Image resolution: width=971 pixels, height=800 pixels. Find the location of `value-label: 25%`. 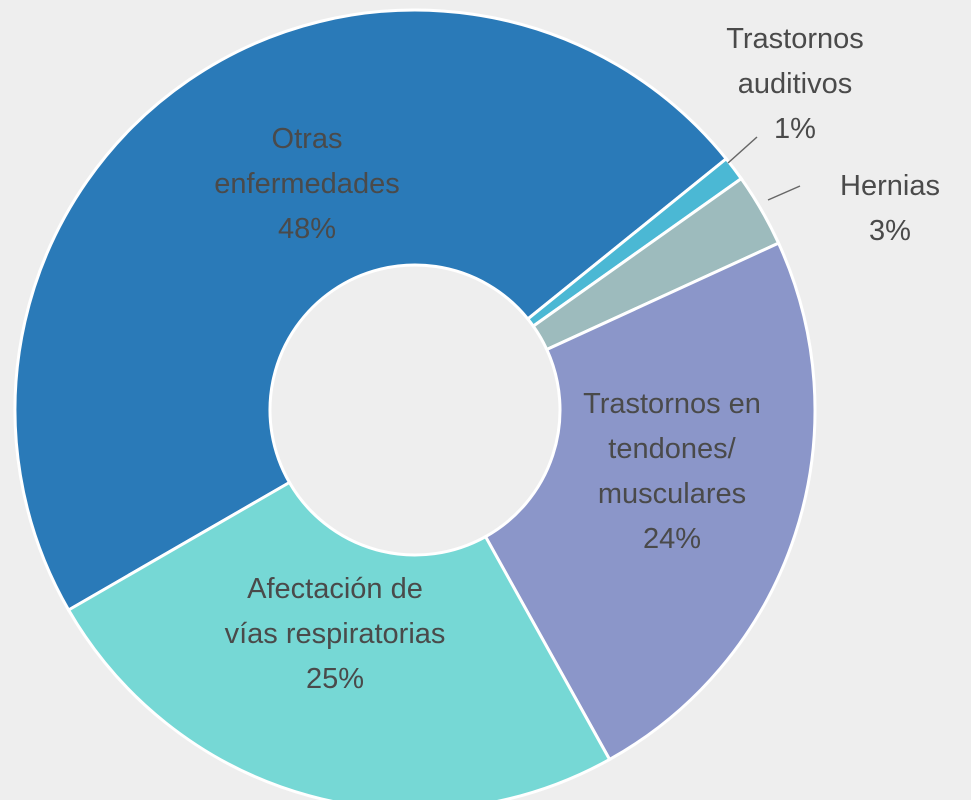

value-label: 25% is located at coordinates (335, 679).